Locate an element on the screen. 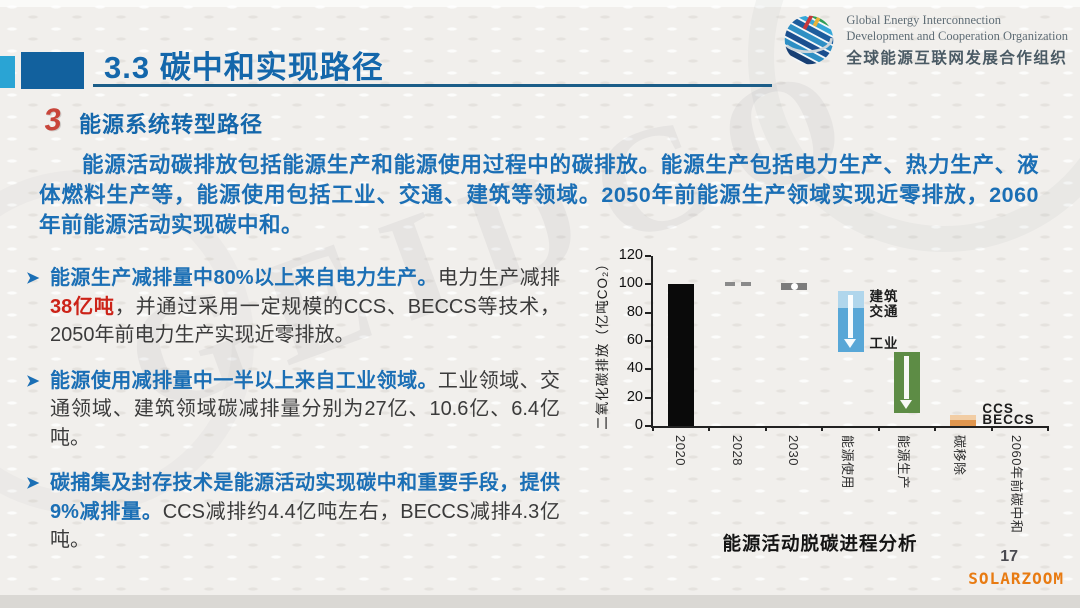 Image resolution: width=1080 pixels, height=608 pixels. bullet-body: 电力生产减排 is located at coordinates (499, 278).